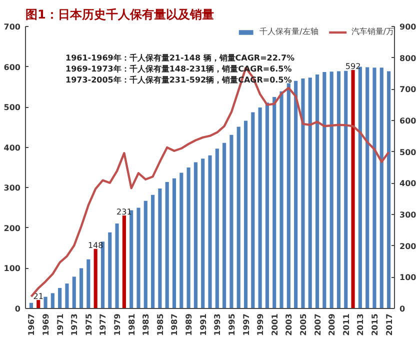  What do you see at coordinates (289, 325) in the screenshot?
I see `x-tick-label: 2003` at bounding box center [289, 325].